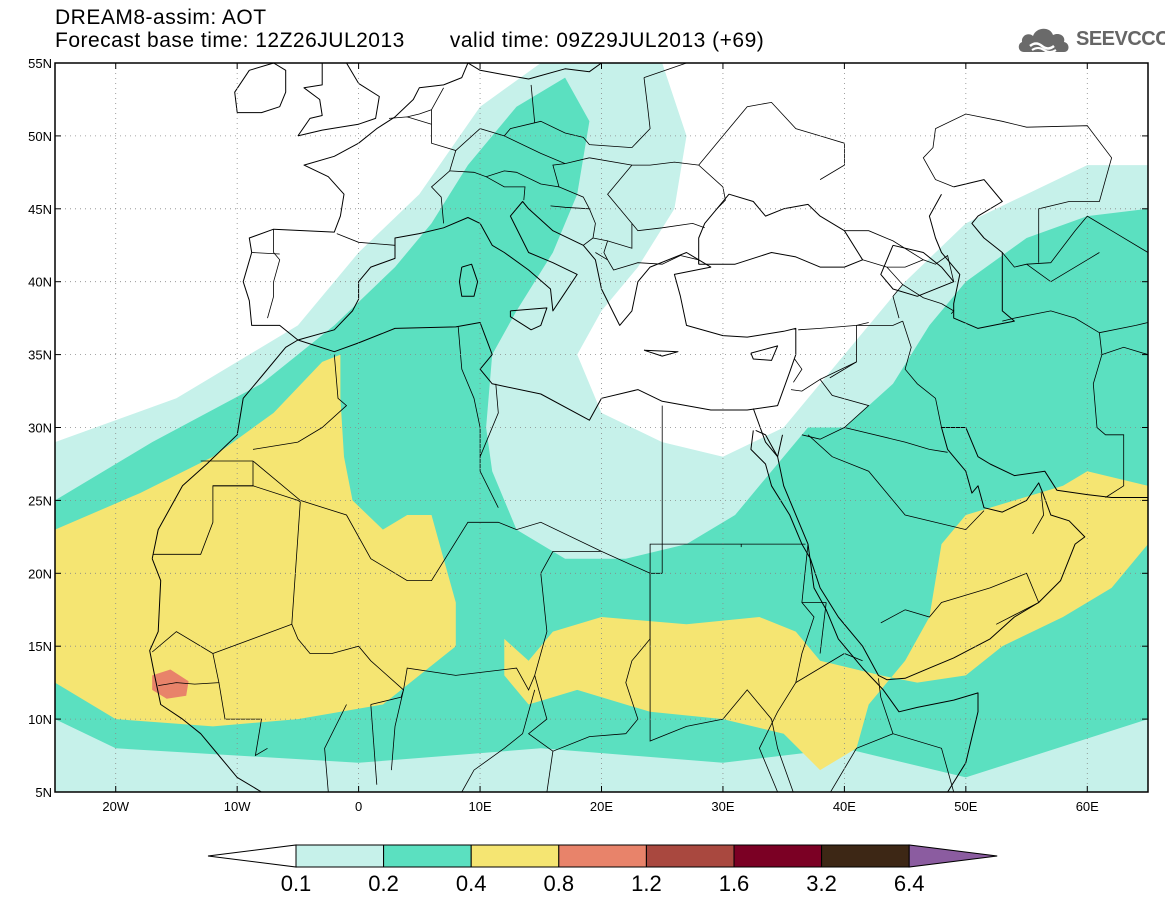 This screenshot has width=1165, height=905. Describe the element at coordinates (230, 40) in the screenshot. I see `base-time: Forecast base time: 12Z26JUL2013` at that location.